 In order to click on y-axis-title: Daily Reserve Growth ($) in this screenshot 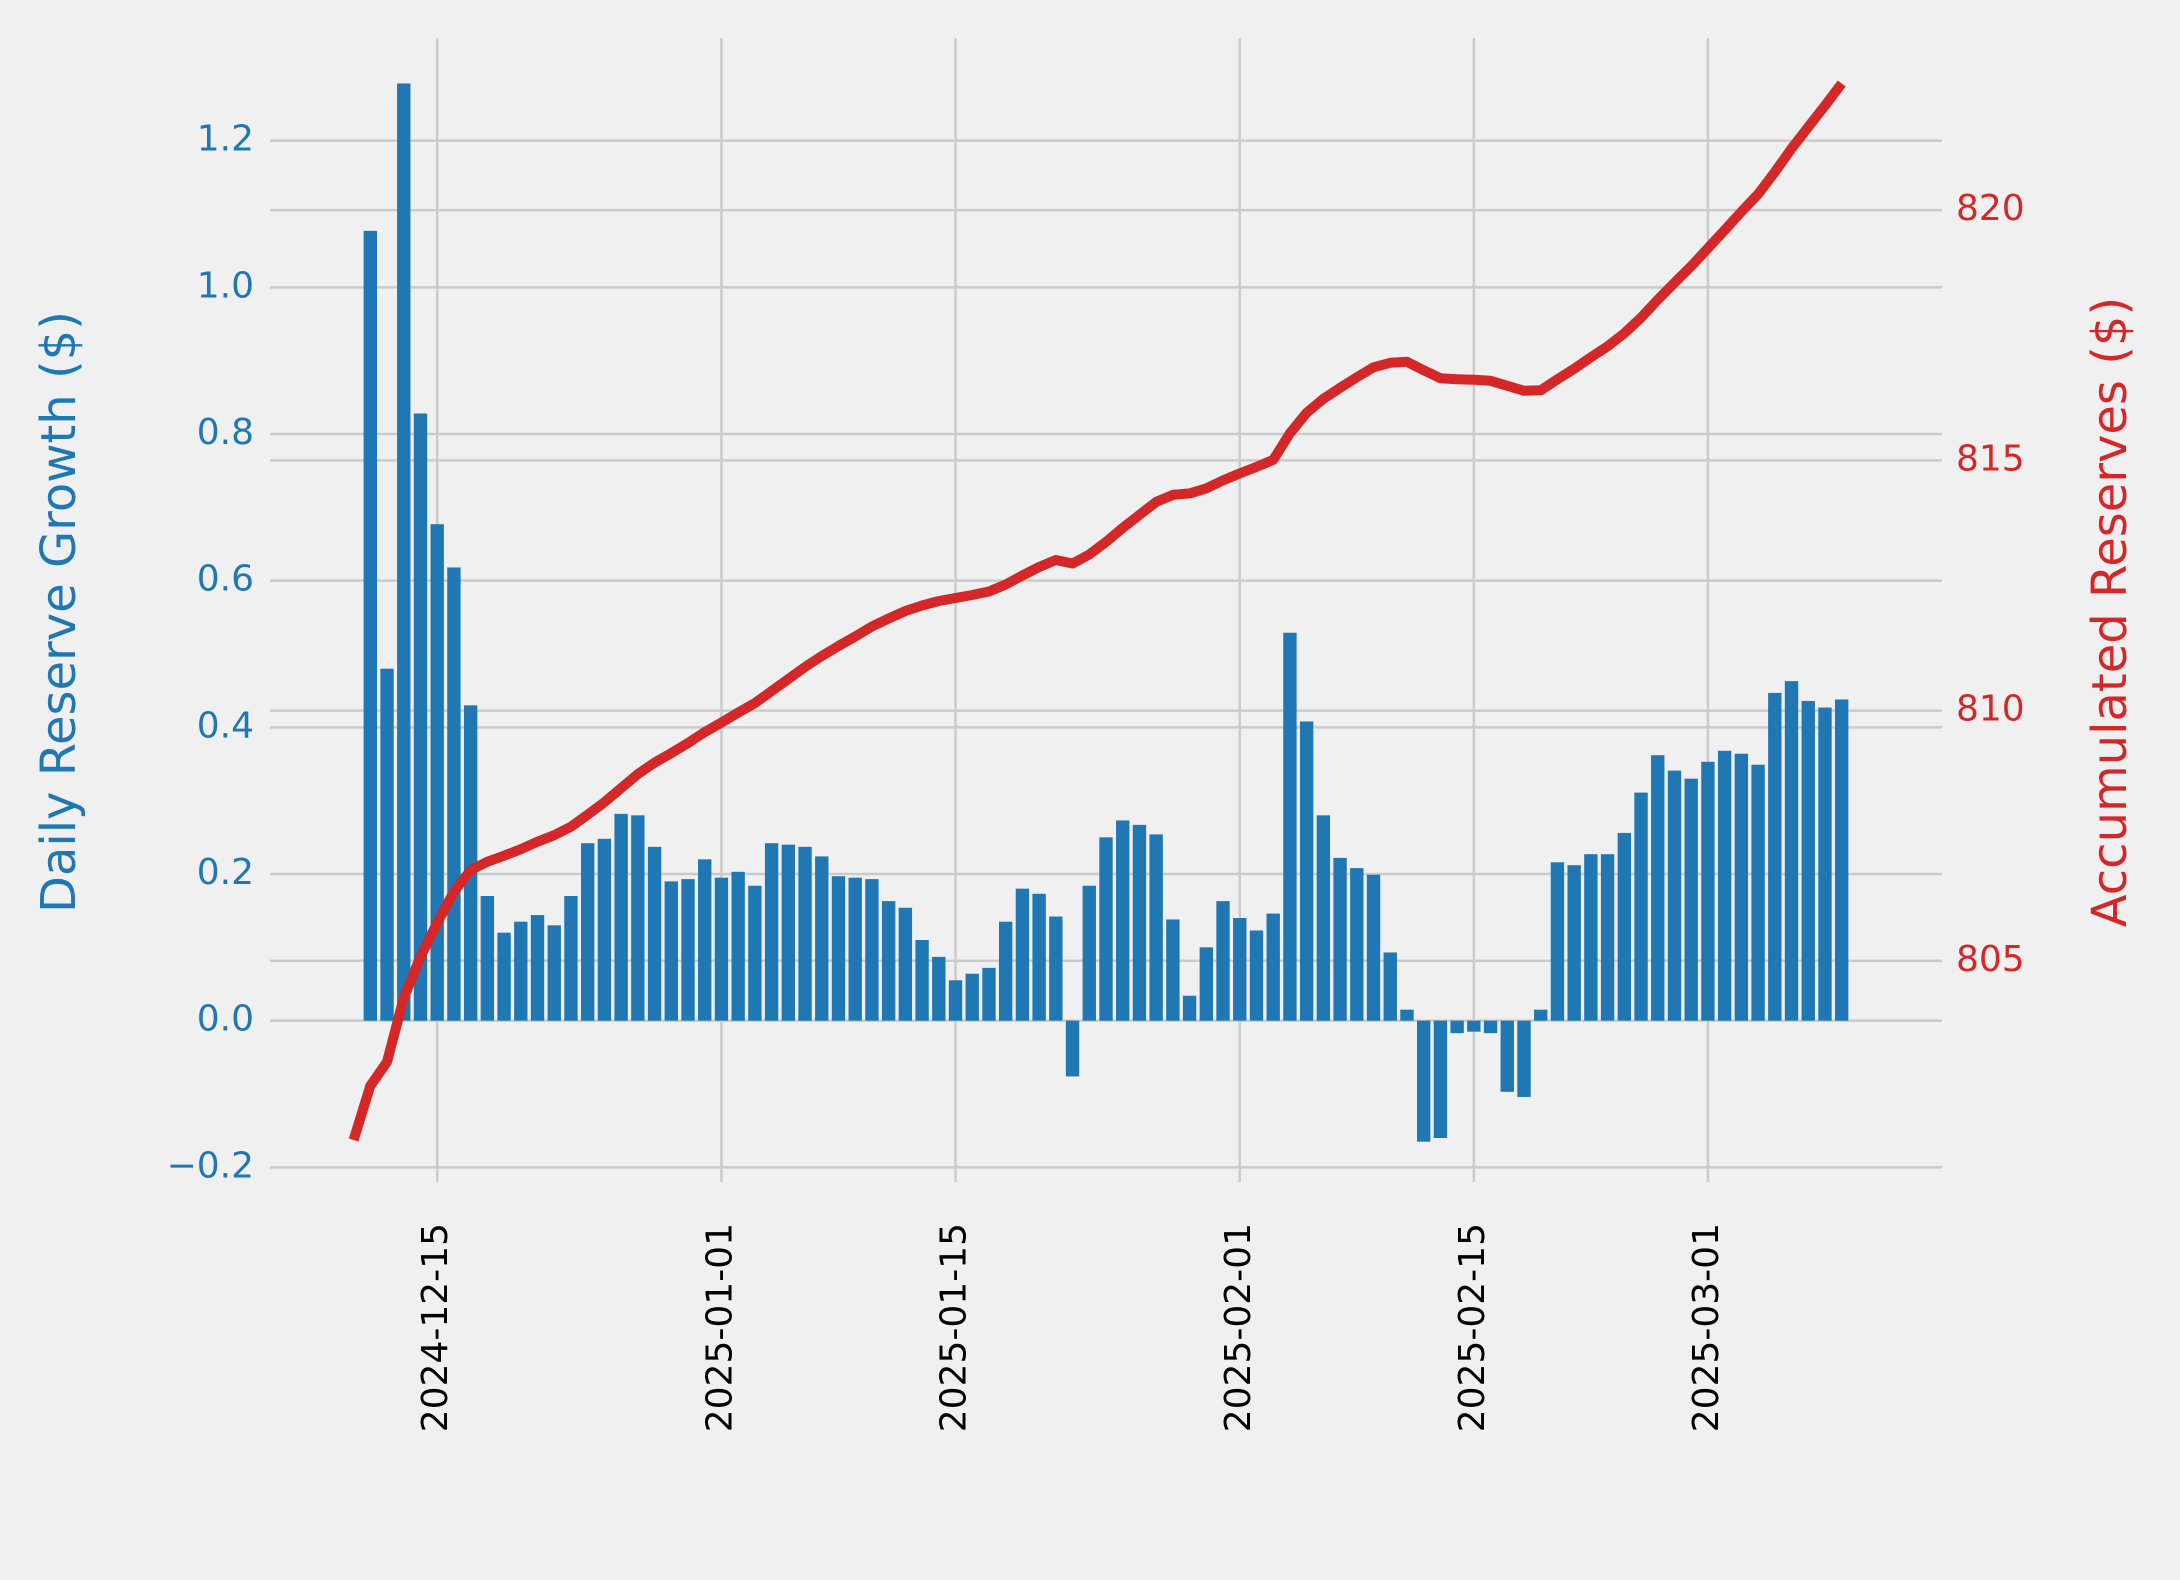, I will do `click(59, 612)`.